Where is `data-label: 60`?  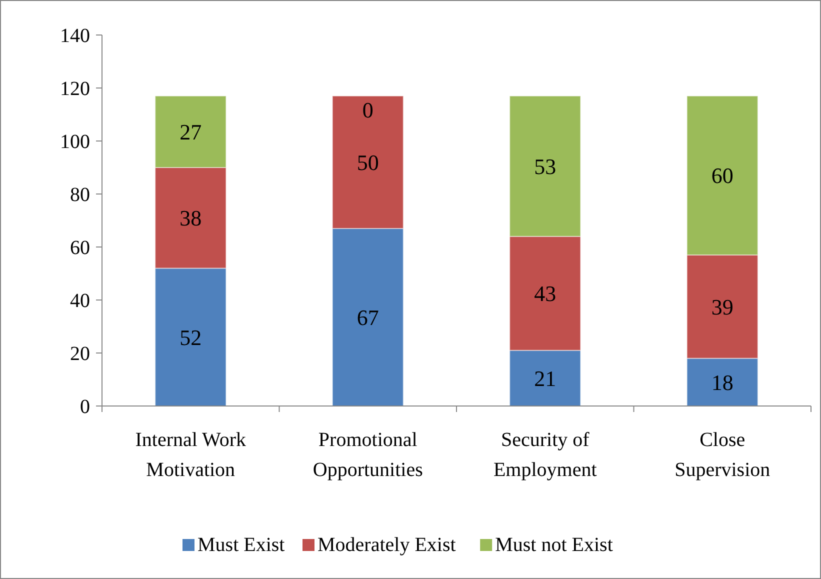
data-label: 60 is located at coordinates (722, 175).